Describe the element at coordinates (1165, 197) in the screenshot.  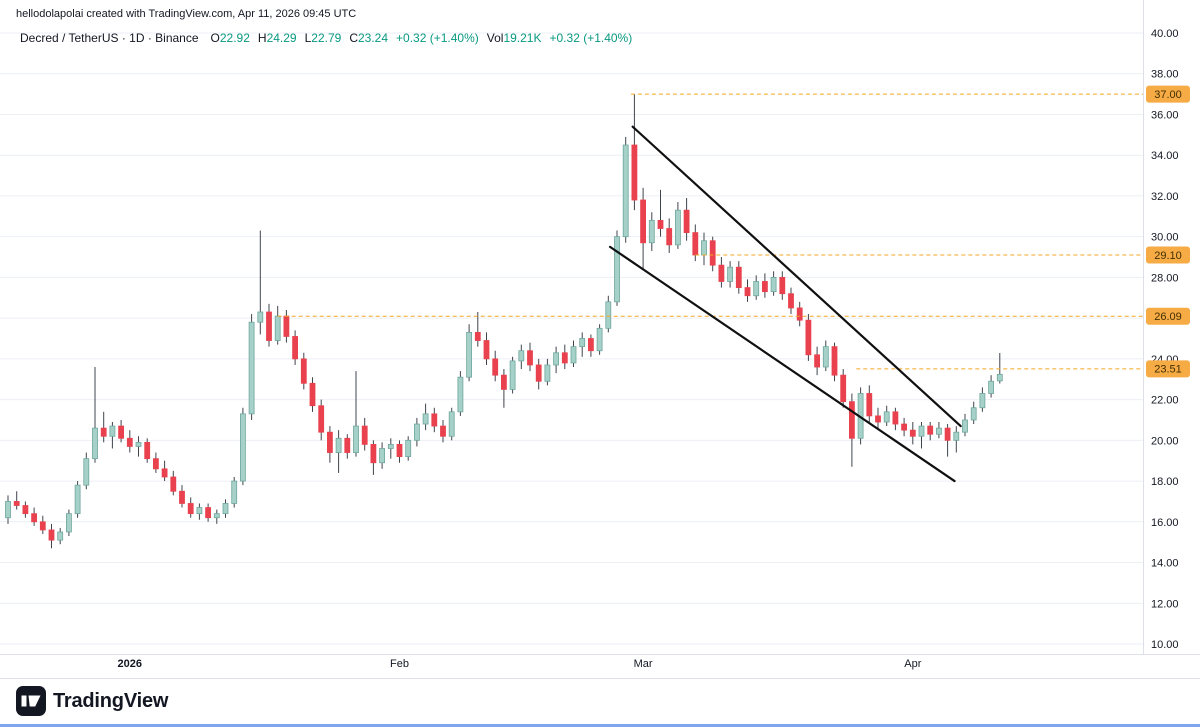
I see `price-axis-label: 32.00` at that location.